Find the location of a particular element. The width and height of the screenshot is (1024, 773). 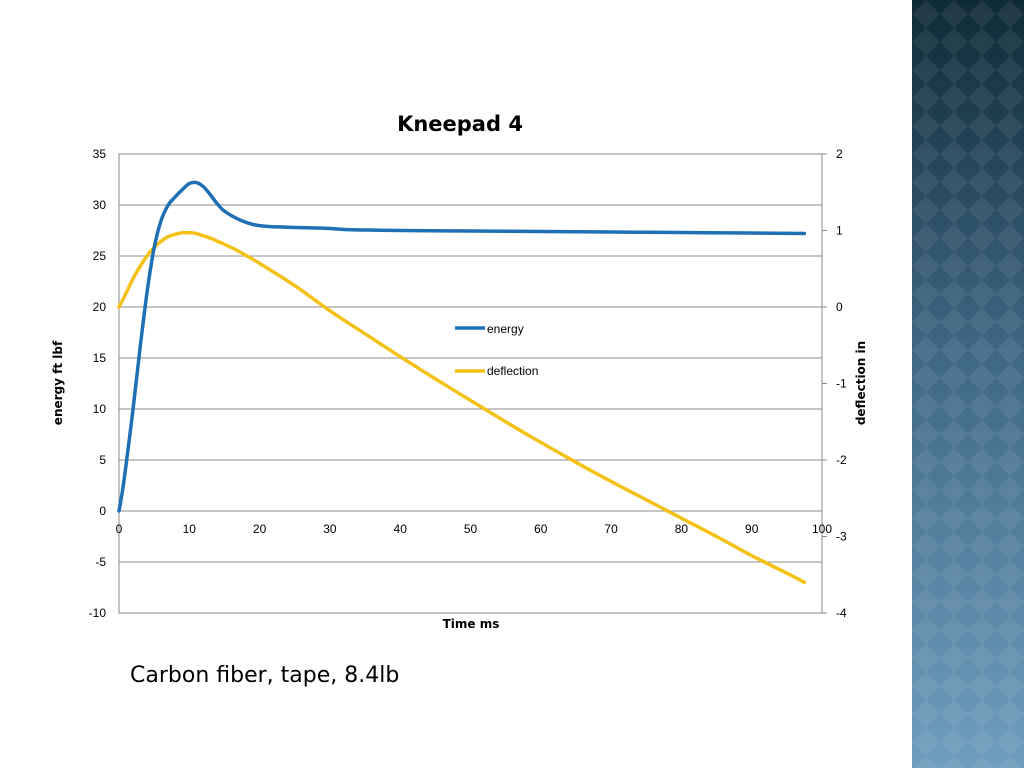

y2-tick-label: 0 is located at coordinates (839, 307).